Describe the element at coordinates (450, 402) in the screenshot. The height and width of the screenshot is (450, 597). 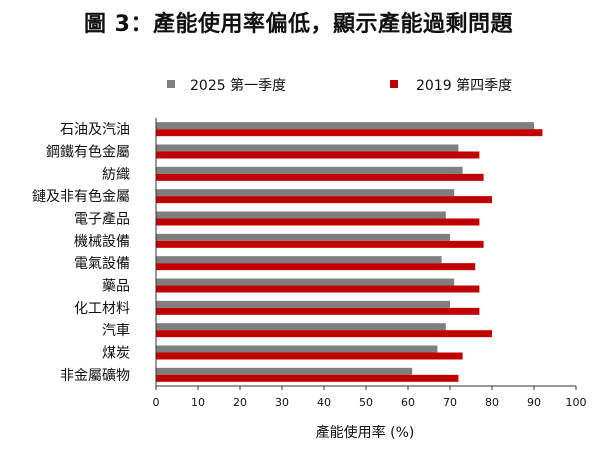
I see `x-tick-label-8: 70` at that location.